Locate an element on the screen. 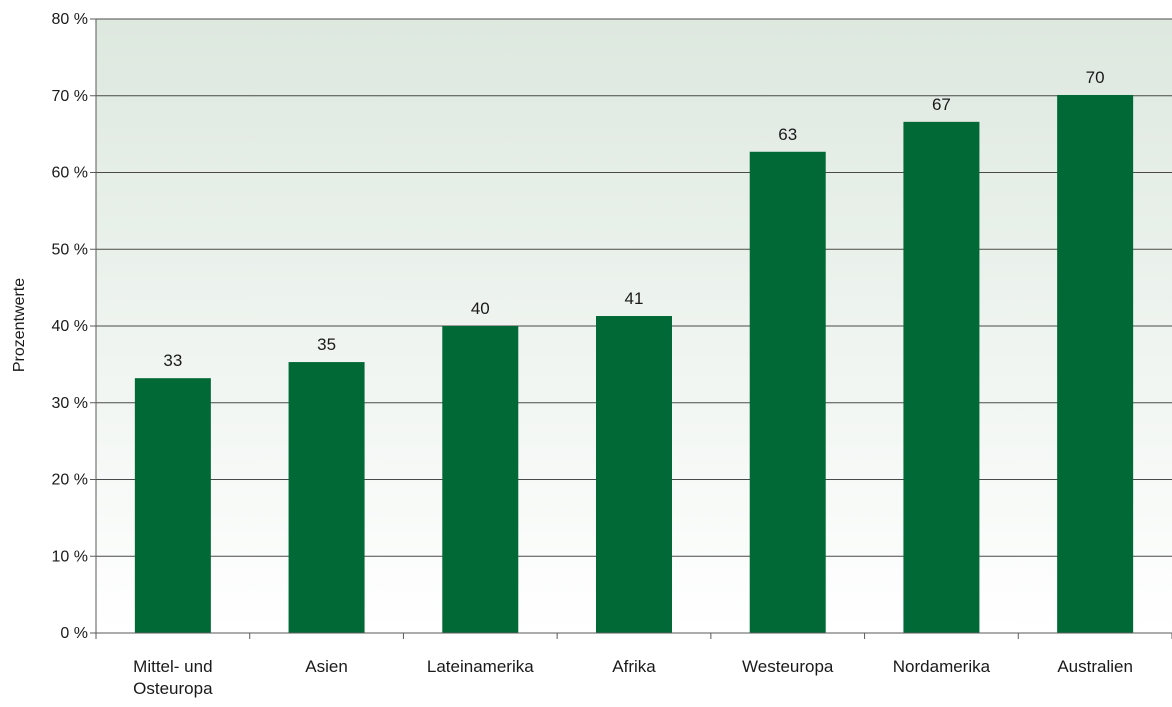 This screenshot has height=707, width=1172. data-label: 35 is located at coordinates (326, 344).